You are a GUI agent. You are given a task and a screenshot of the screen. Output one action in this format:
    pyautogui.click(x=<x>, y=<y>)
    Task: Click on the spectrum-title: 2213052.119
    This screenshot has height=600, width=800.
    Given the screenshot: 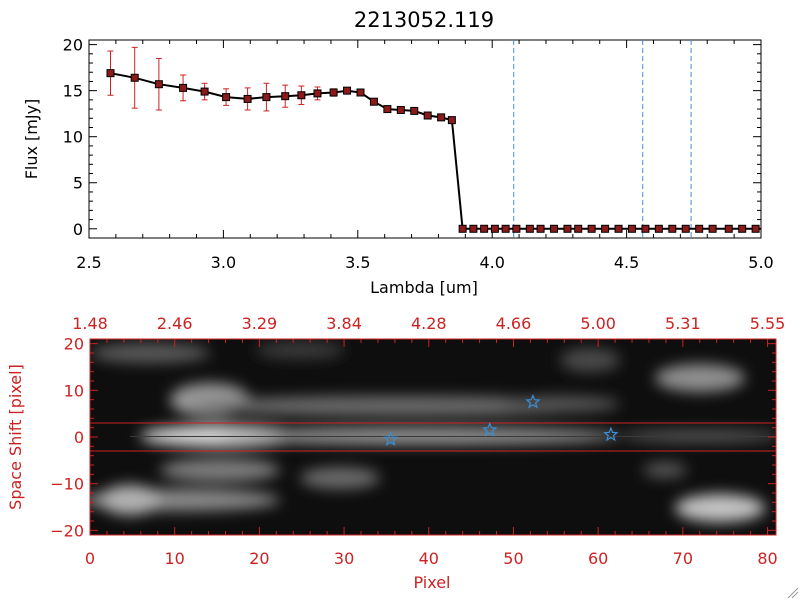 What is the action you would take?
    pyautogui.click(x=424, y=20)
    